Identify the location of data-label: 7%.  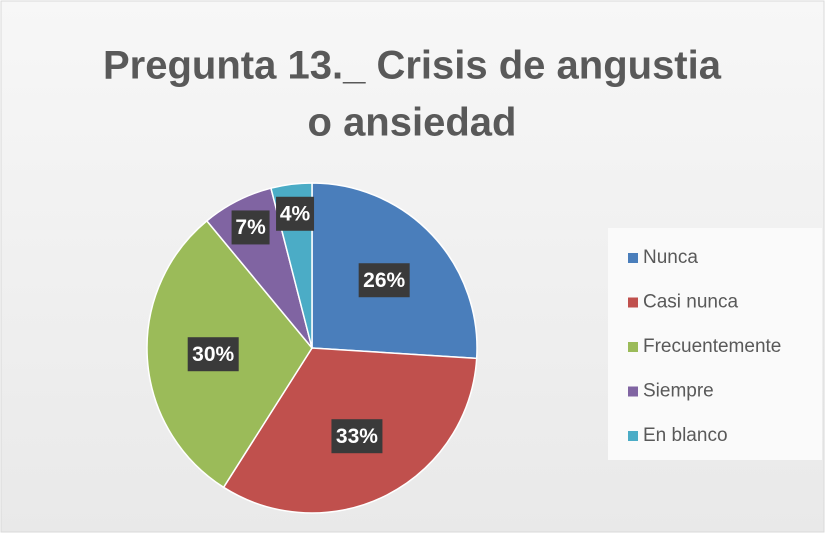
(250, 227).